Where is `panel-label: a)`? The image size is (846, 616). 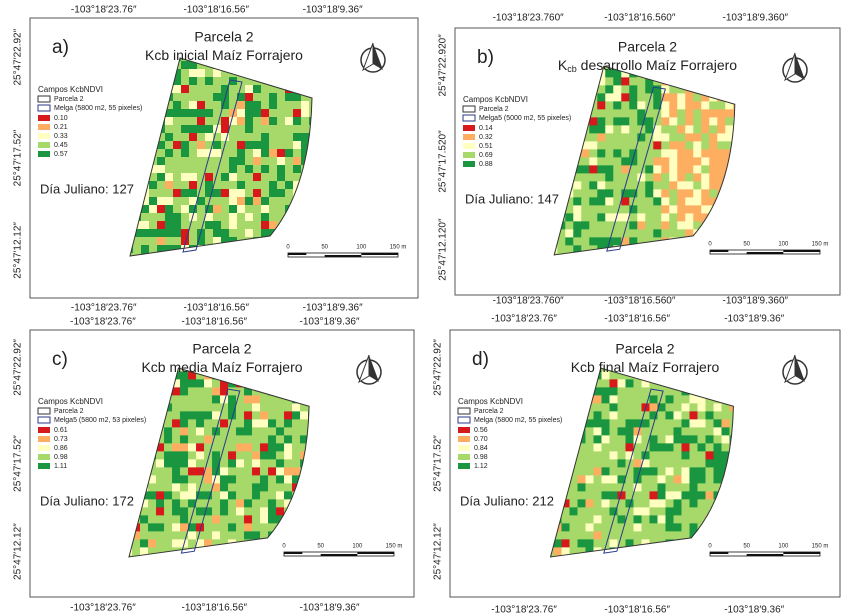 panel-label: a) is located at coordinates (60, 47).